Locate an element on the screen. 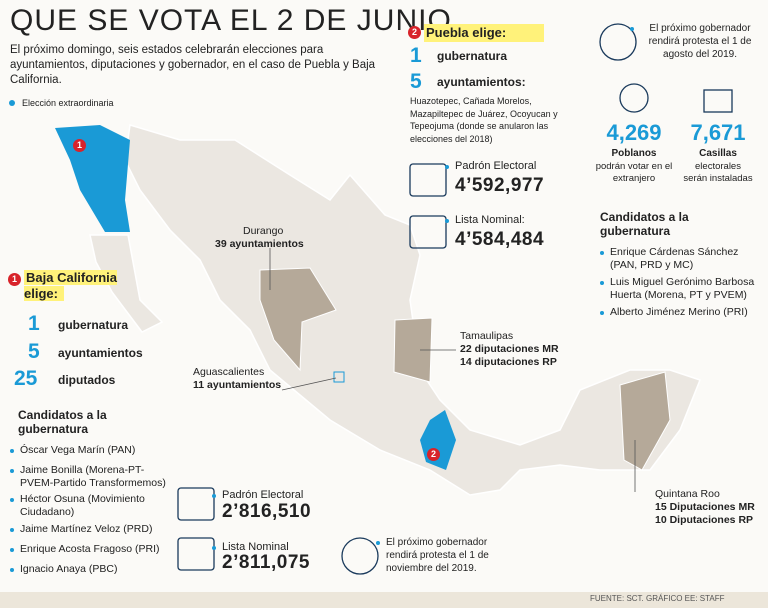  label: ayuntamientos: is located at coordinates (481, 82).